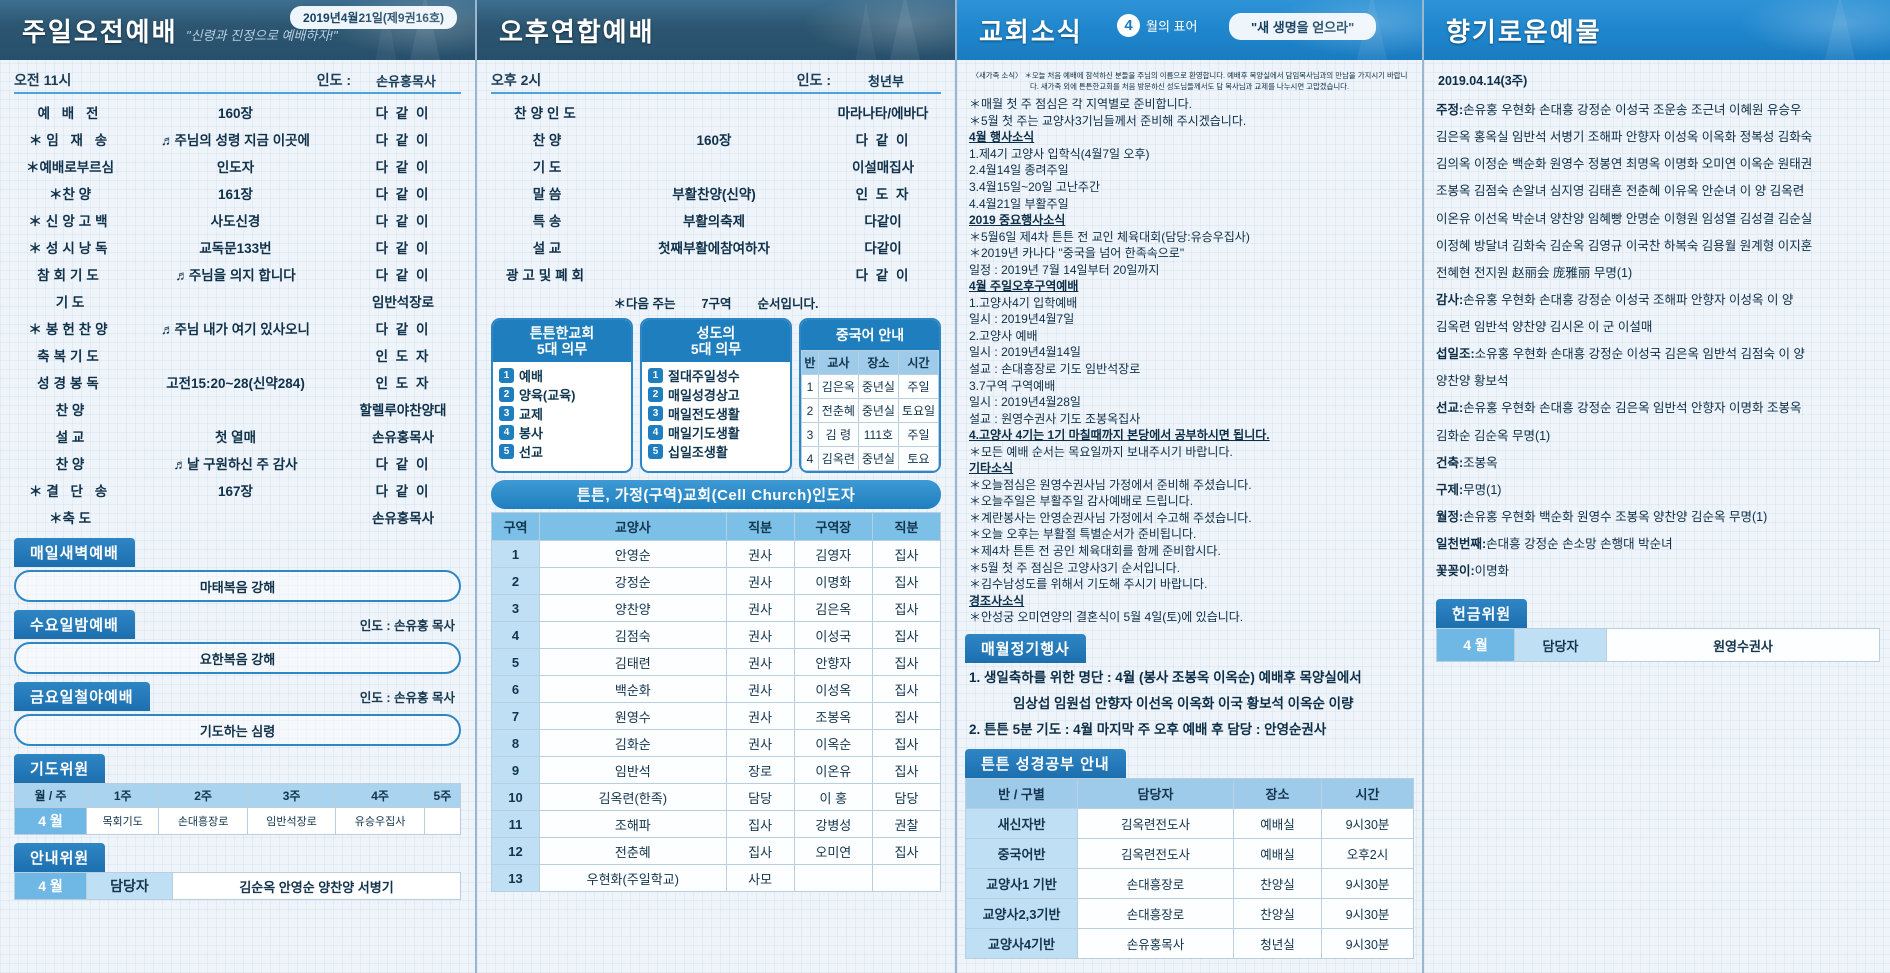  What do you see at coordinates (1658, 571) in the screenshot?
I see `offering-line: 꽃꽂이:이명화` at bounding box center [1658, 571].